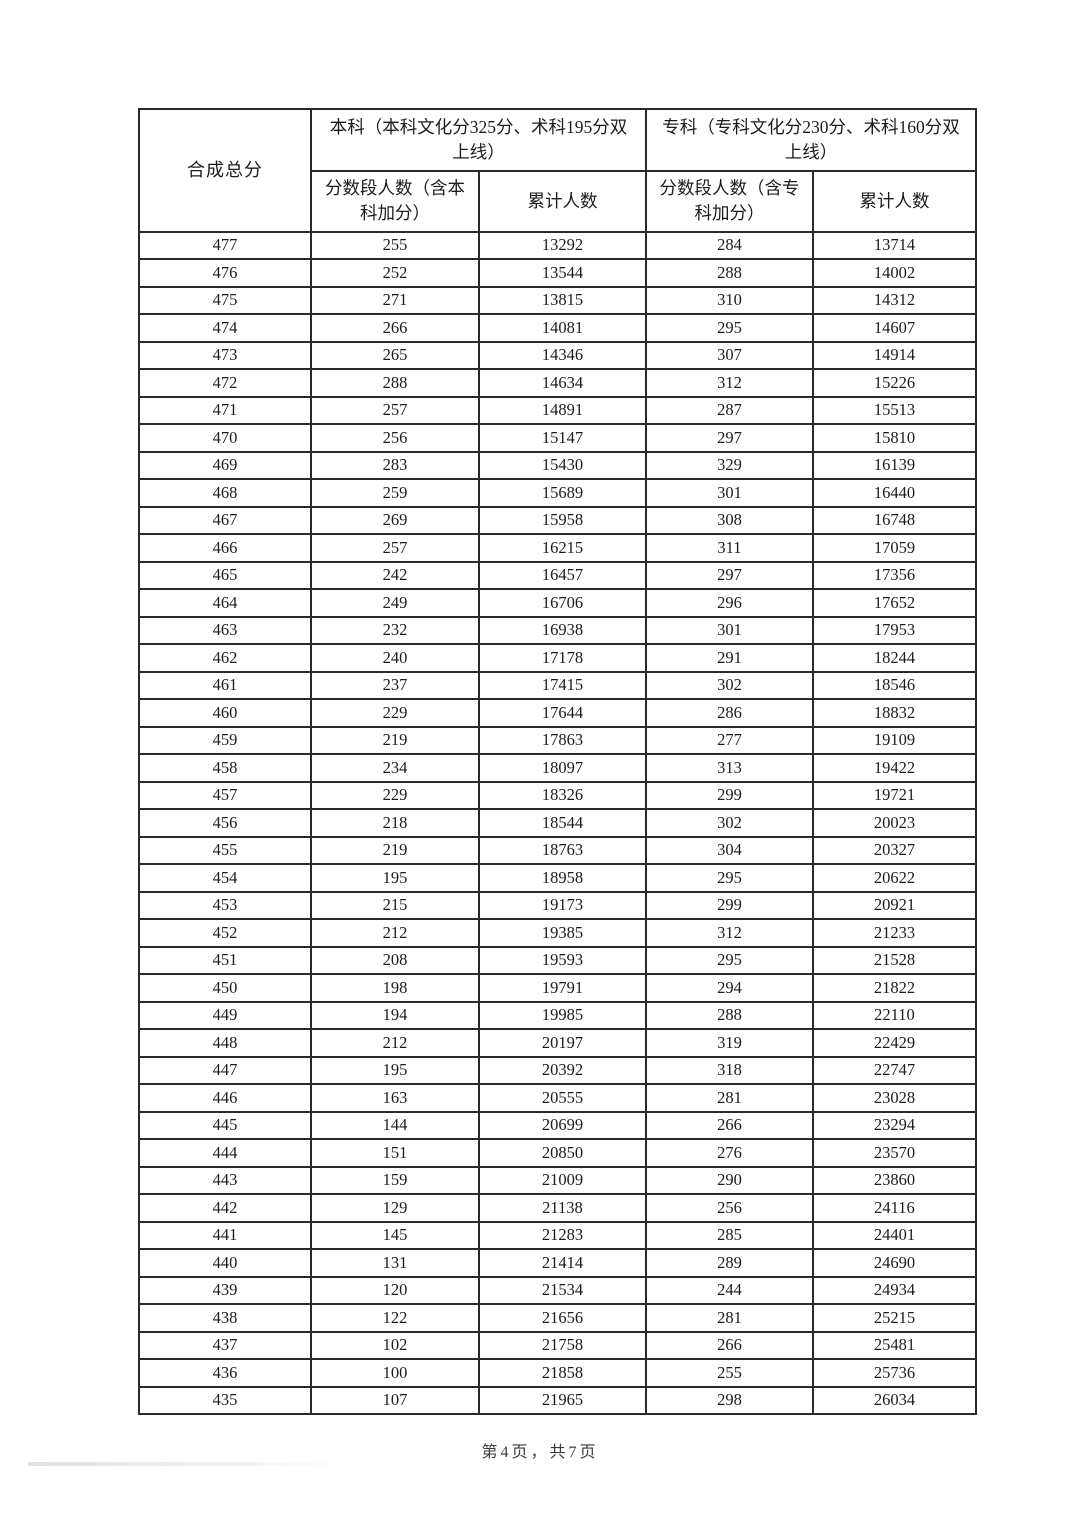 Image resolution: width=1080 pixels, height=1528 pixels. What do you see at coordinates (395, 905) in the screenshot?
I see `benke-segment-count-cell: 215` at bounding box center [395, 905].